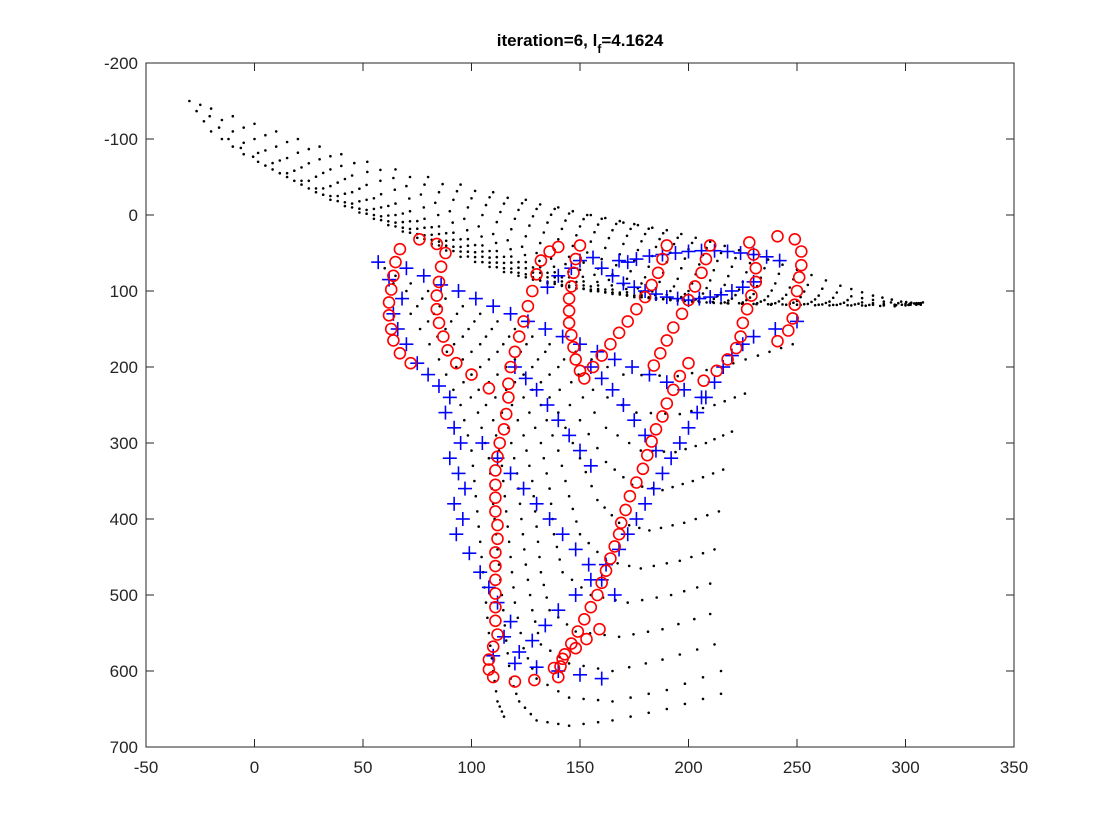 Image resolution: width=1120 pixels, height=840 pixels. Describe the element at coordinates (254, 767) in the screenshot. I see `x-tick-label: 0` at that location.